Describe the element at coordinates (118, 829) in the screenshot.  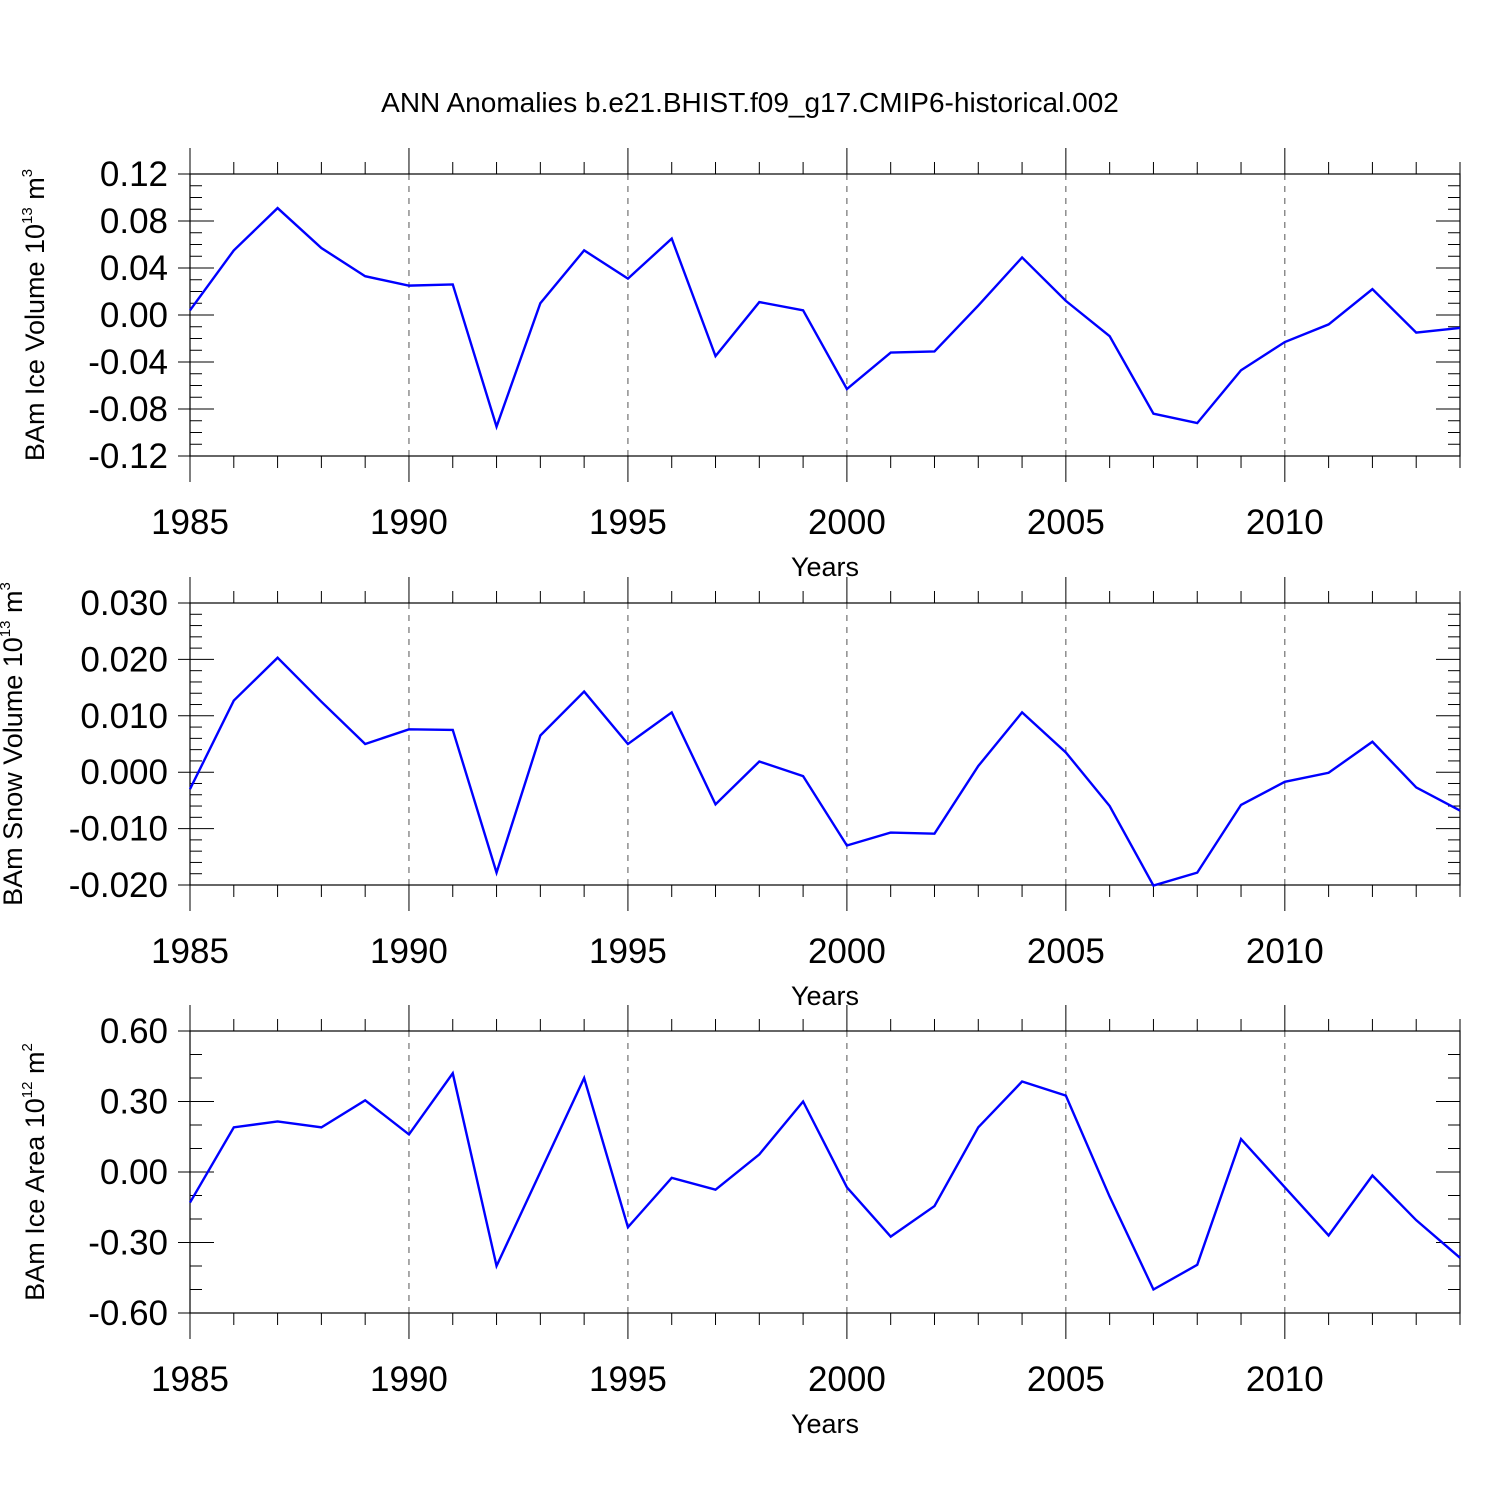
I see `y-tick-label: -0.010` at that location.